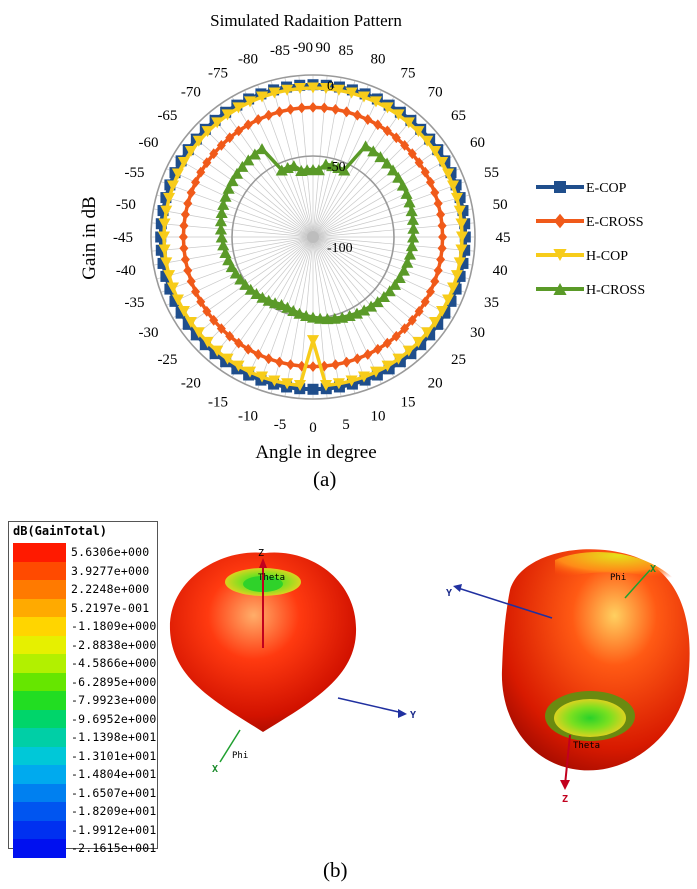  I want to click on angle-tick-label: 55, so click(491, 173).